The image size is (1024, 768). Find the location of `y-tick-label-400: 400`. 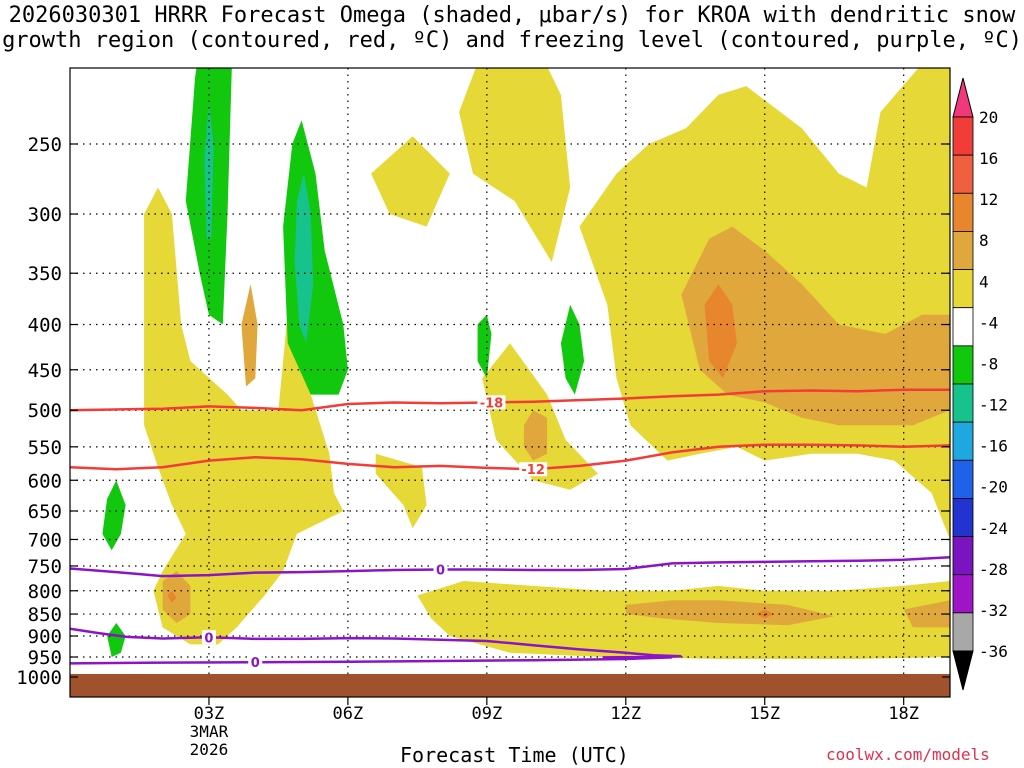

y-tick-label-400: 400 is located at coordinates (45, 326).